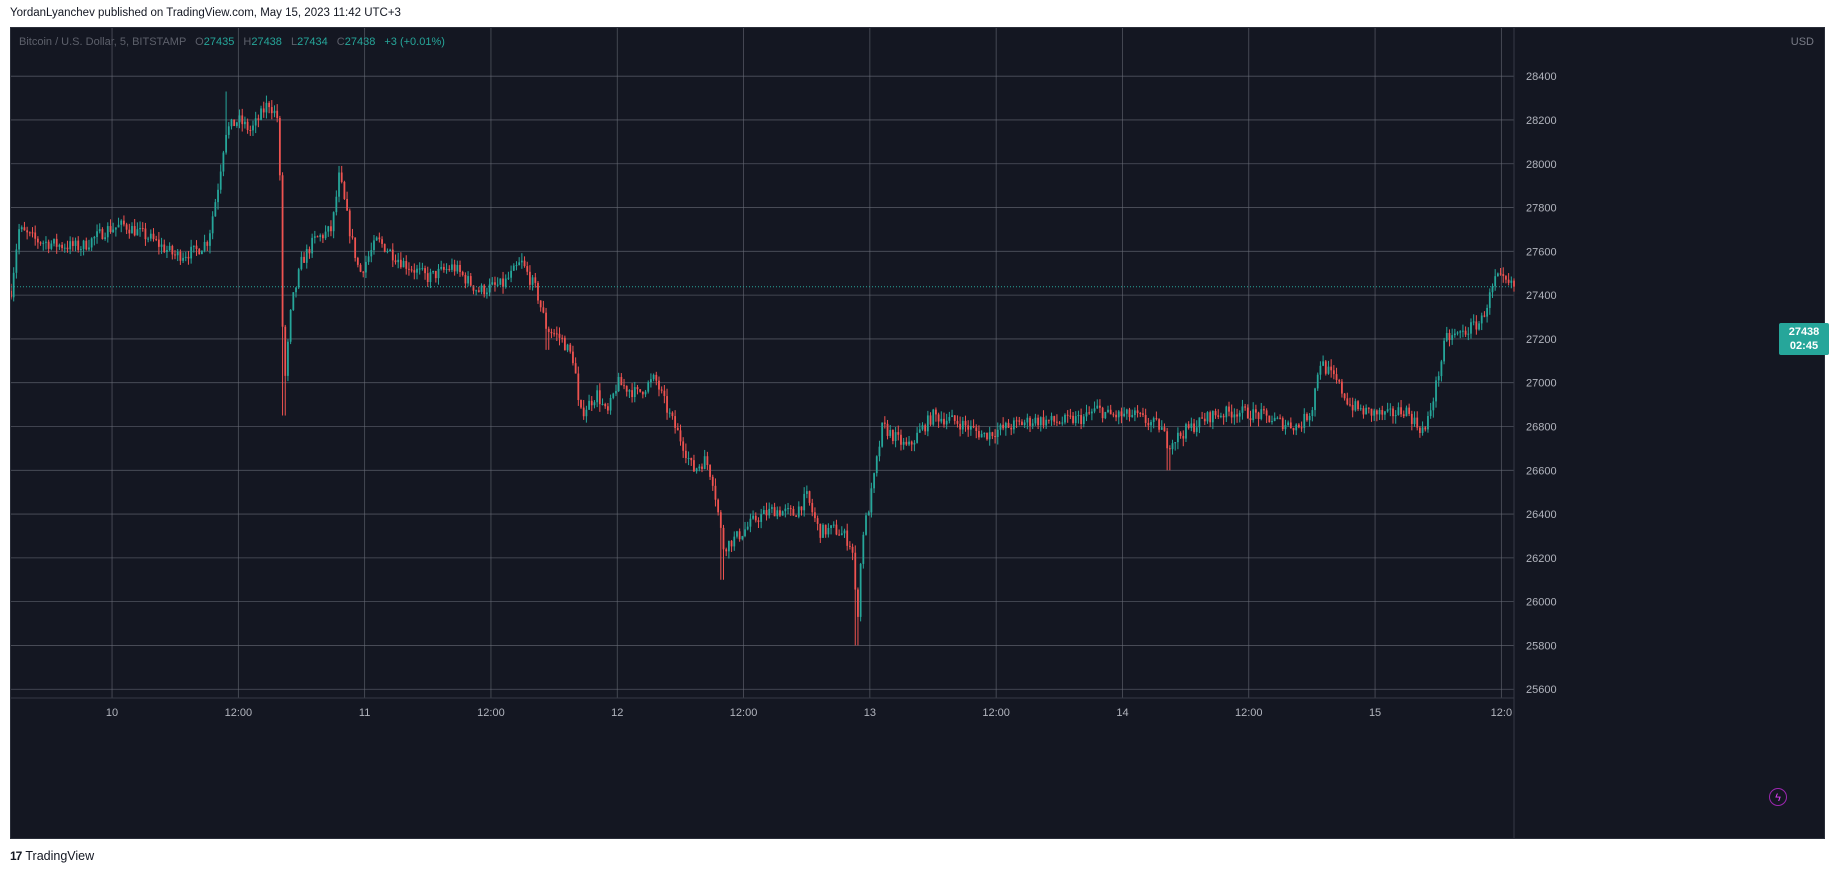 This screenshot has width=1834, height=875. Describe the element at coordinates (360, 42) in the screenshot. I see `close-value: 27438` at that location.